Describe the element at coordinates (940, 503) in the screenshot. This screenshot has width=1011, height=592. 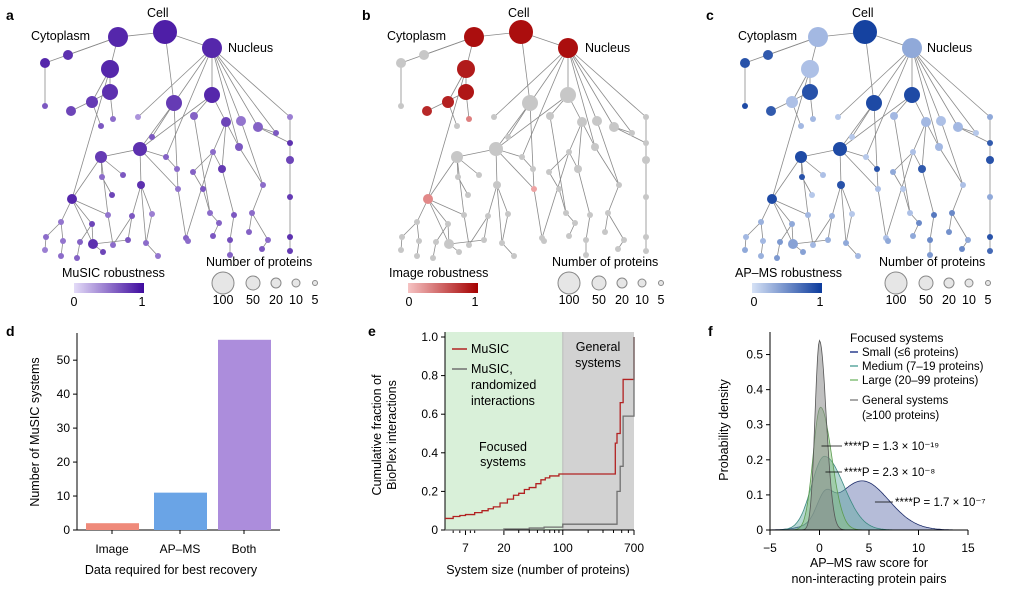
I see `p-value-annotation: ****P = 1.7 × 10⁻⁷` at that location.